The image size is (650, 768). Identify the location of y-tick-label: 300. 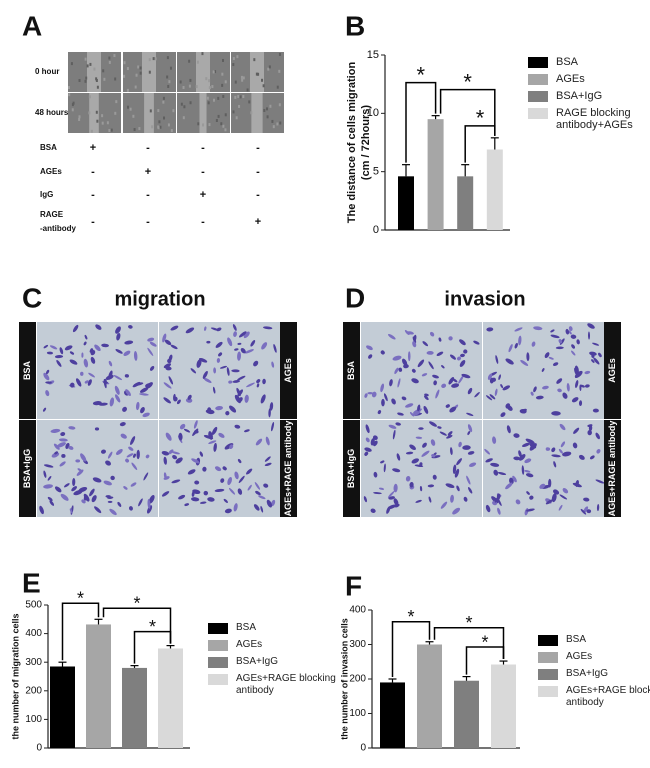
(33, 662).